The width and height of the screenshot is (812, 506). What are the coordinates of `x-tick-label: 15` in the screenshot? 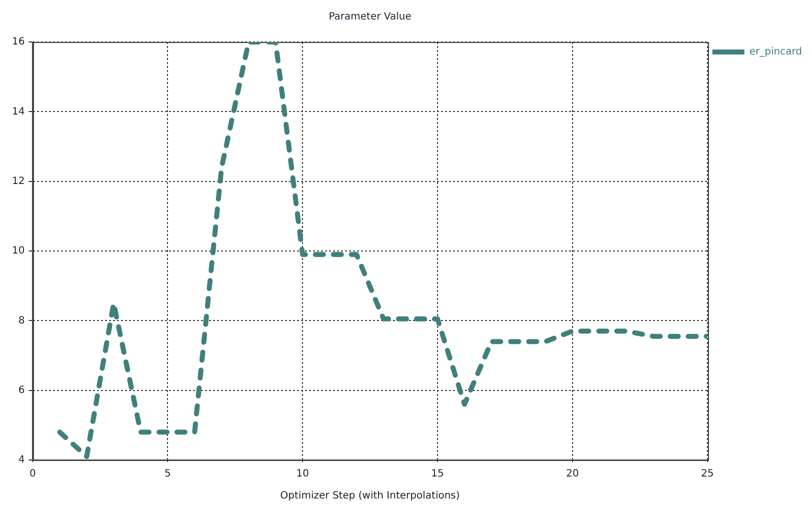 It's located at (437, 474).